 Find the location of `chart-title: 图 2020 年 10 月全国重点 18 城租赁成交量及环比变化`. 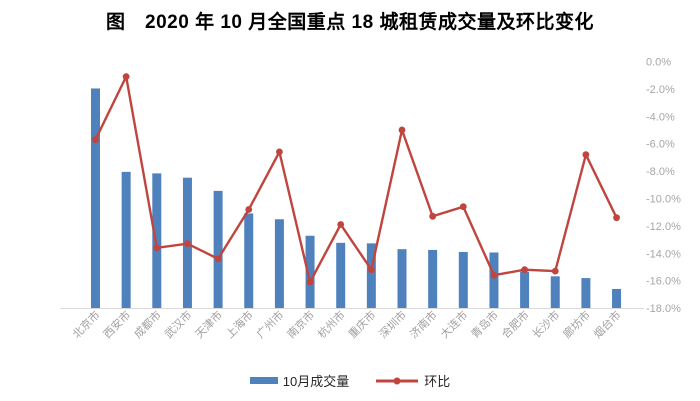

chart-title: 图 2020 年 10 月全国重点 18 城租赁成交量及环比变化 is located at coordinates (350, 22).